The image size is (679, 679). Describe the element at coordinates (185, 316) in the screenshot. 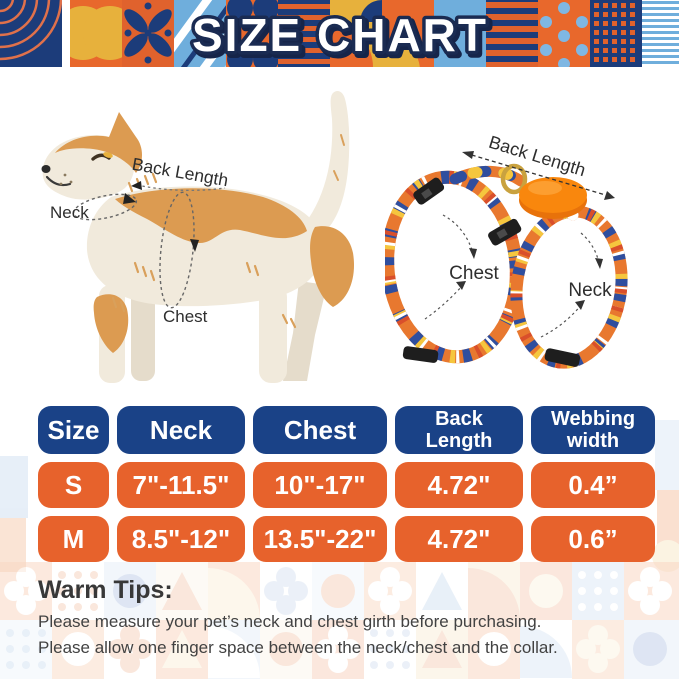

I see `cat-chest-label: Chest` at that location.